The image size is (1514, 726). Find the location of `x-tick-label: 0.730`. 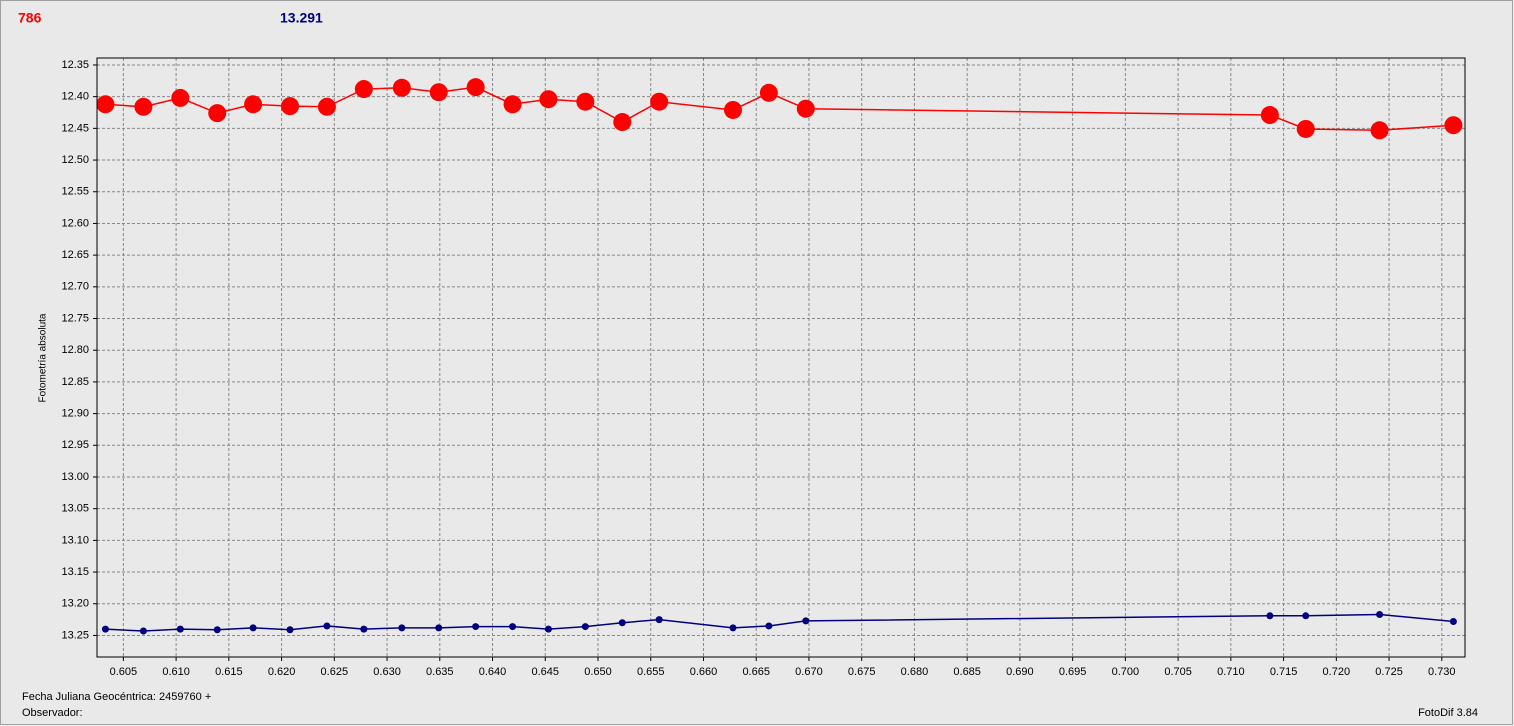

x-tick-label: 0.730 is located at coordinates (1442, 672).